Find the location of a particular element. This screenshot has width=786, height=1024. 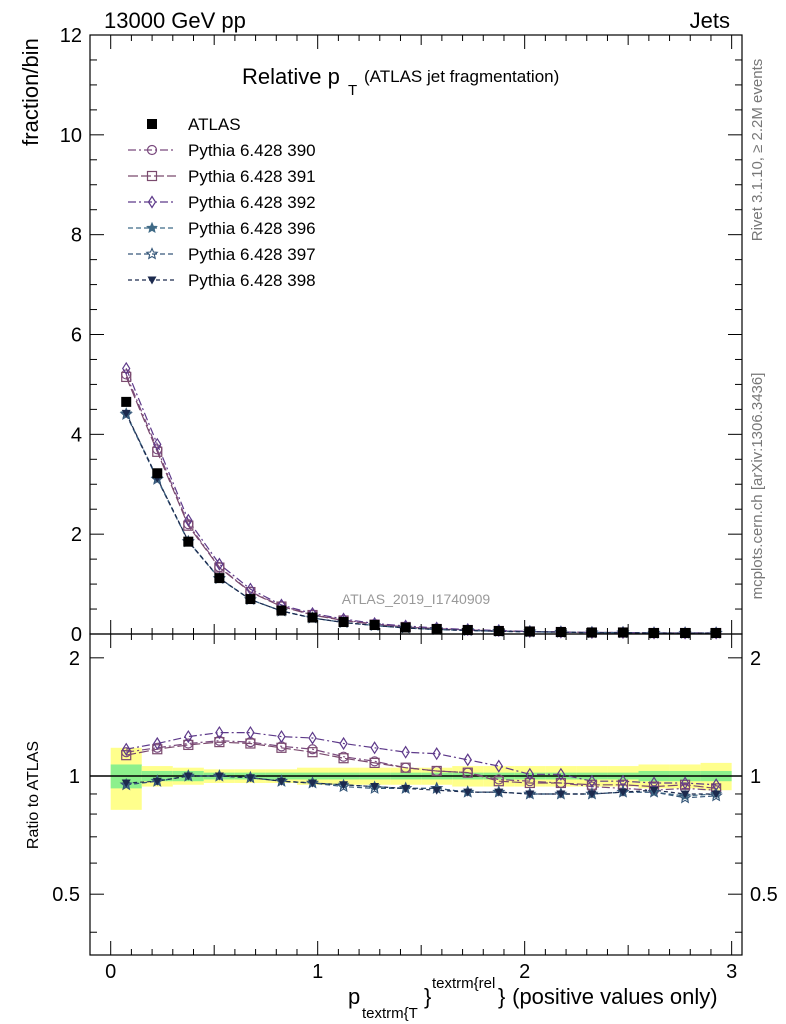

xlabel-superscript: textrm{rel is located at coordinates (463, 983).